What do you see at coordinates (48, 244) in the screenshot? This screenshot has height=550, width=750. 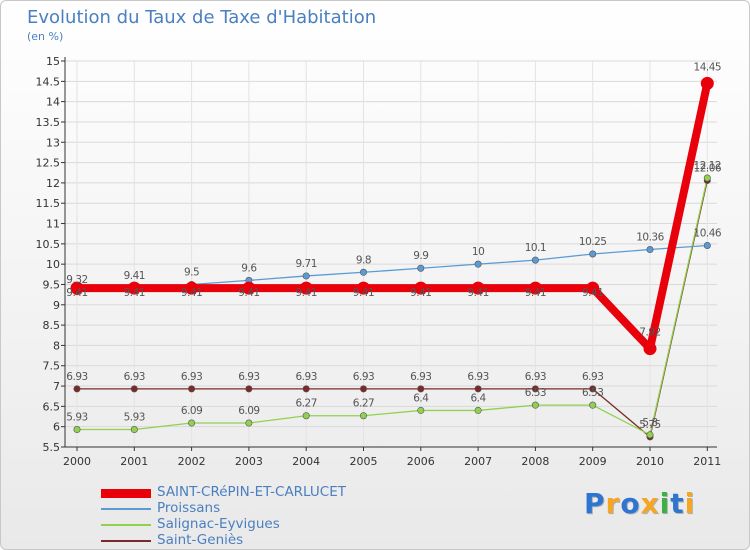 I see `y-tick-label: 10.5` at bounding box center [48, 244].